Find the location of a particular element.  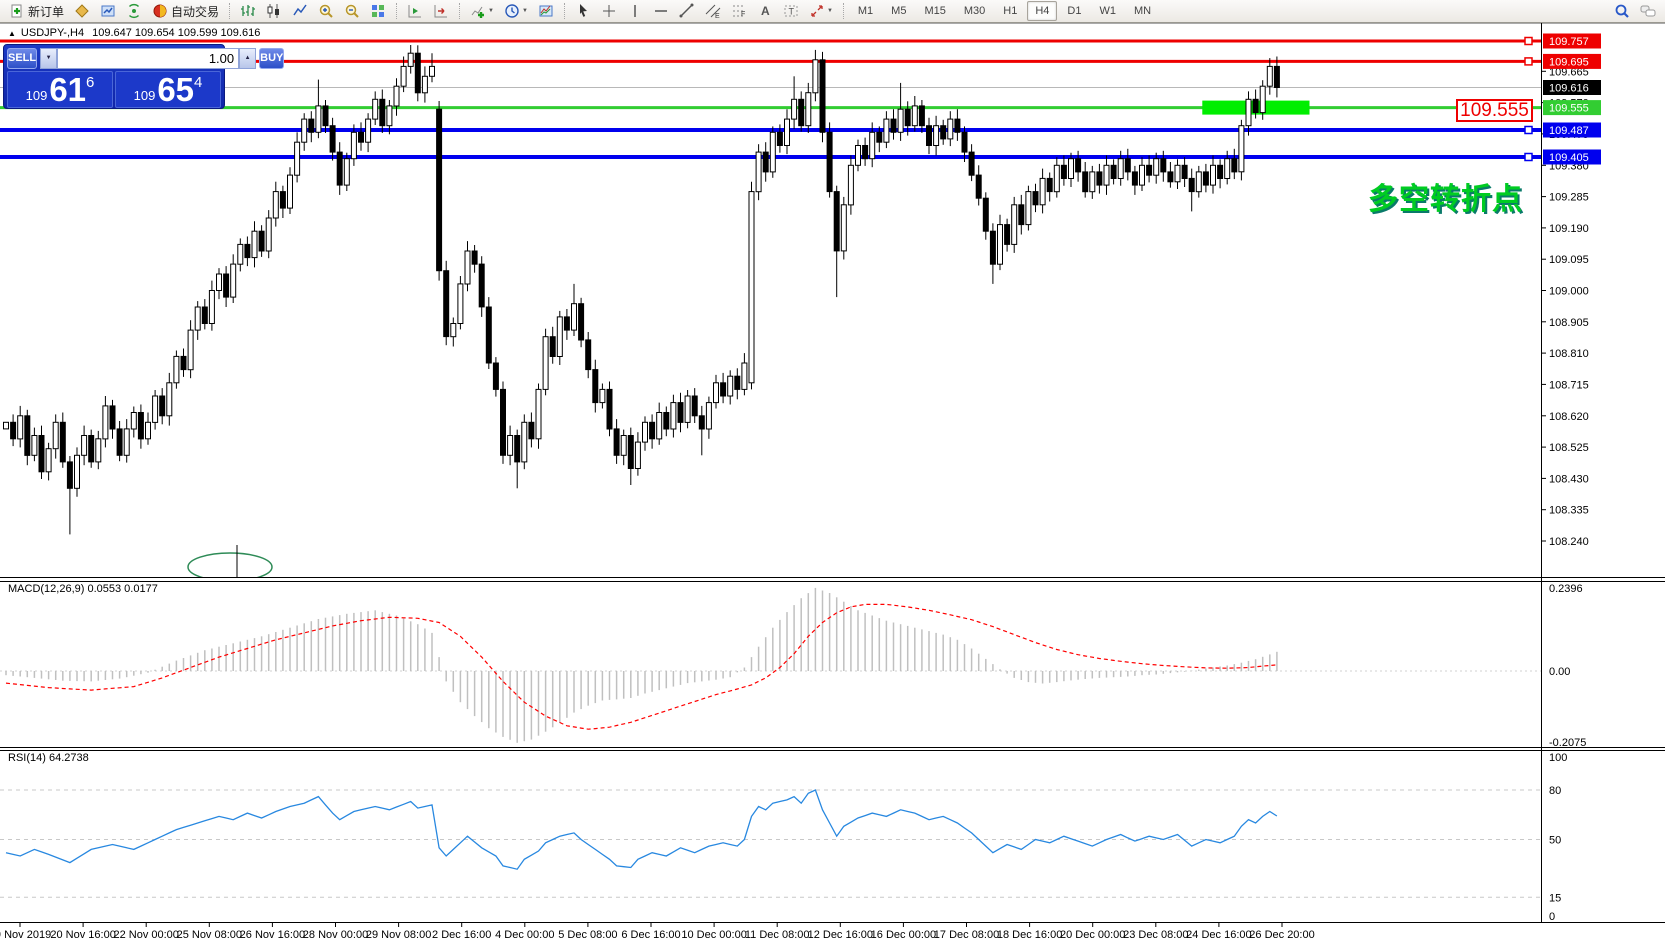

templates-button is located at coordinates (546, 11).